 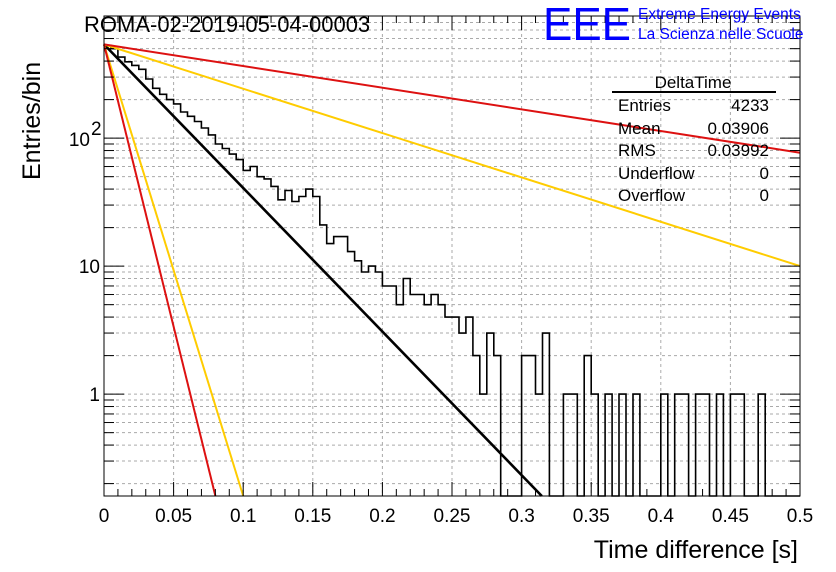 What do you see at coordinates (693, 82) in the screenshot?
I see `stats-title: DeltaTime` at bounding box center [693, 82].